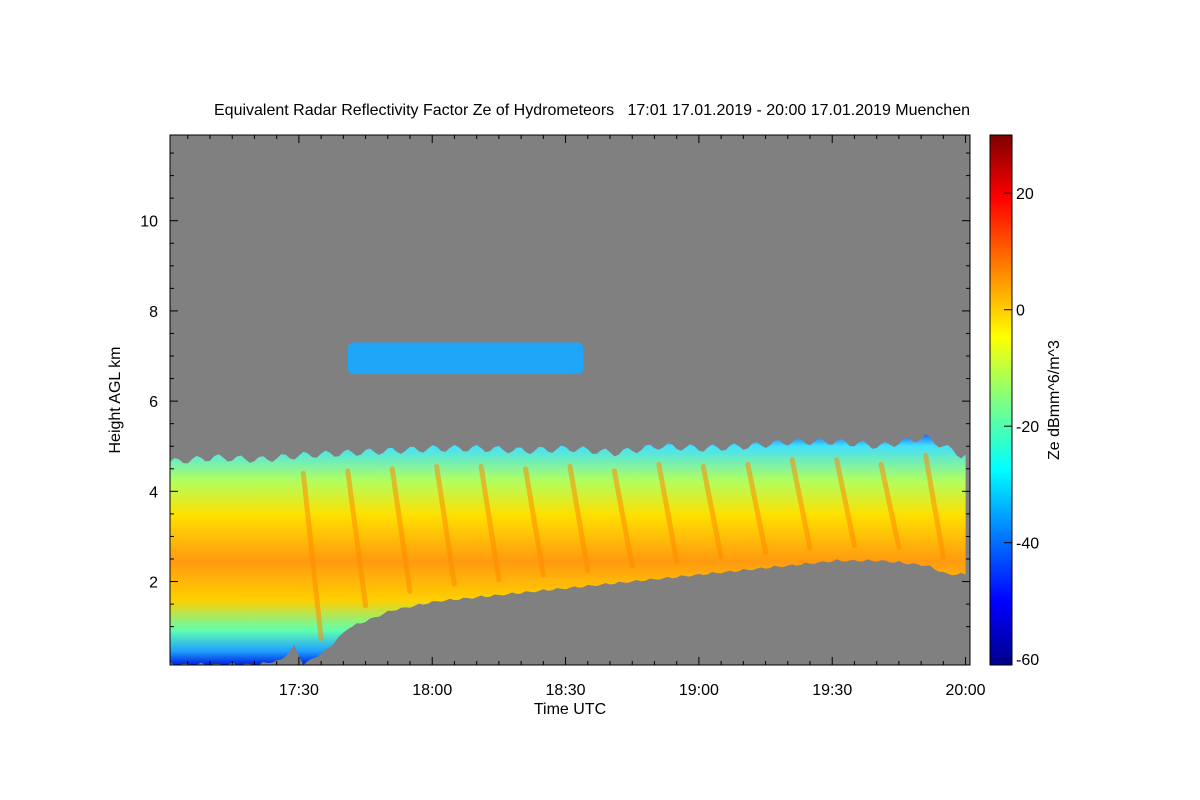  I want to click on colorbar-axis: -60 -40 -20 0 20, so click(1021, 427).